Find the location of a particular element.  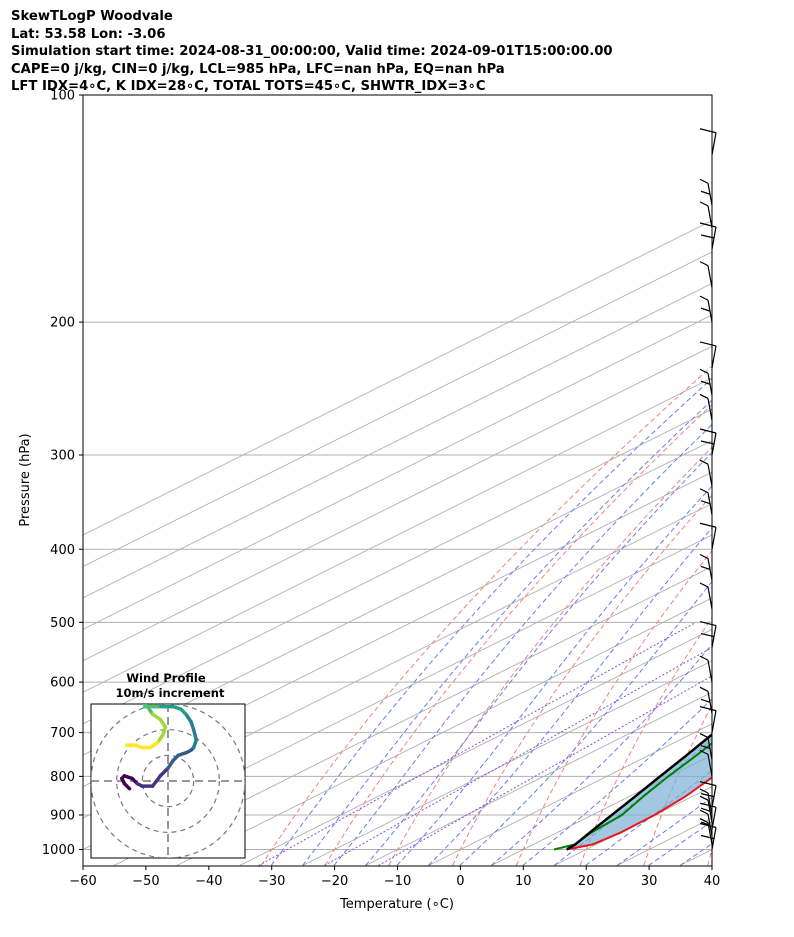

y-tick-label: 200 is located at coordinates (62, 323).